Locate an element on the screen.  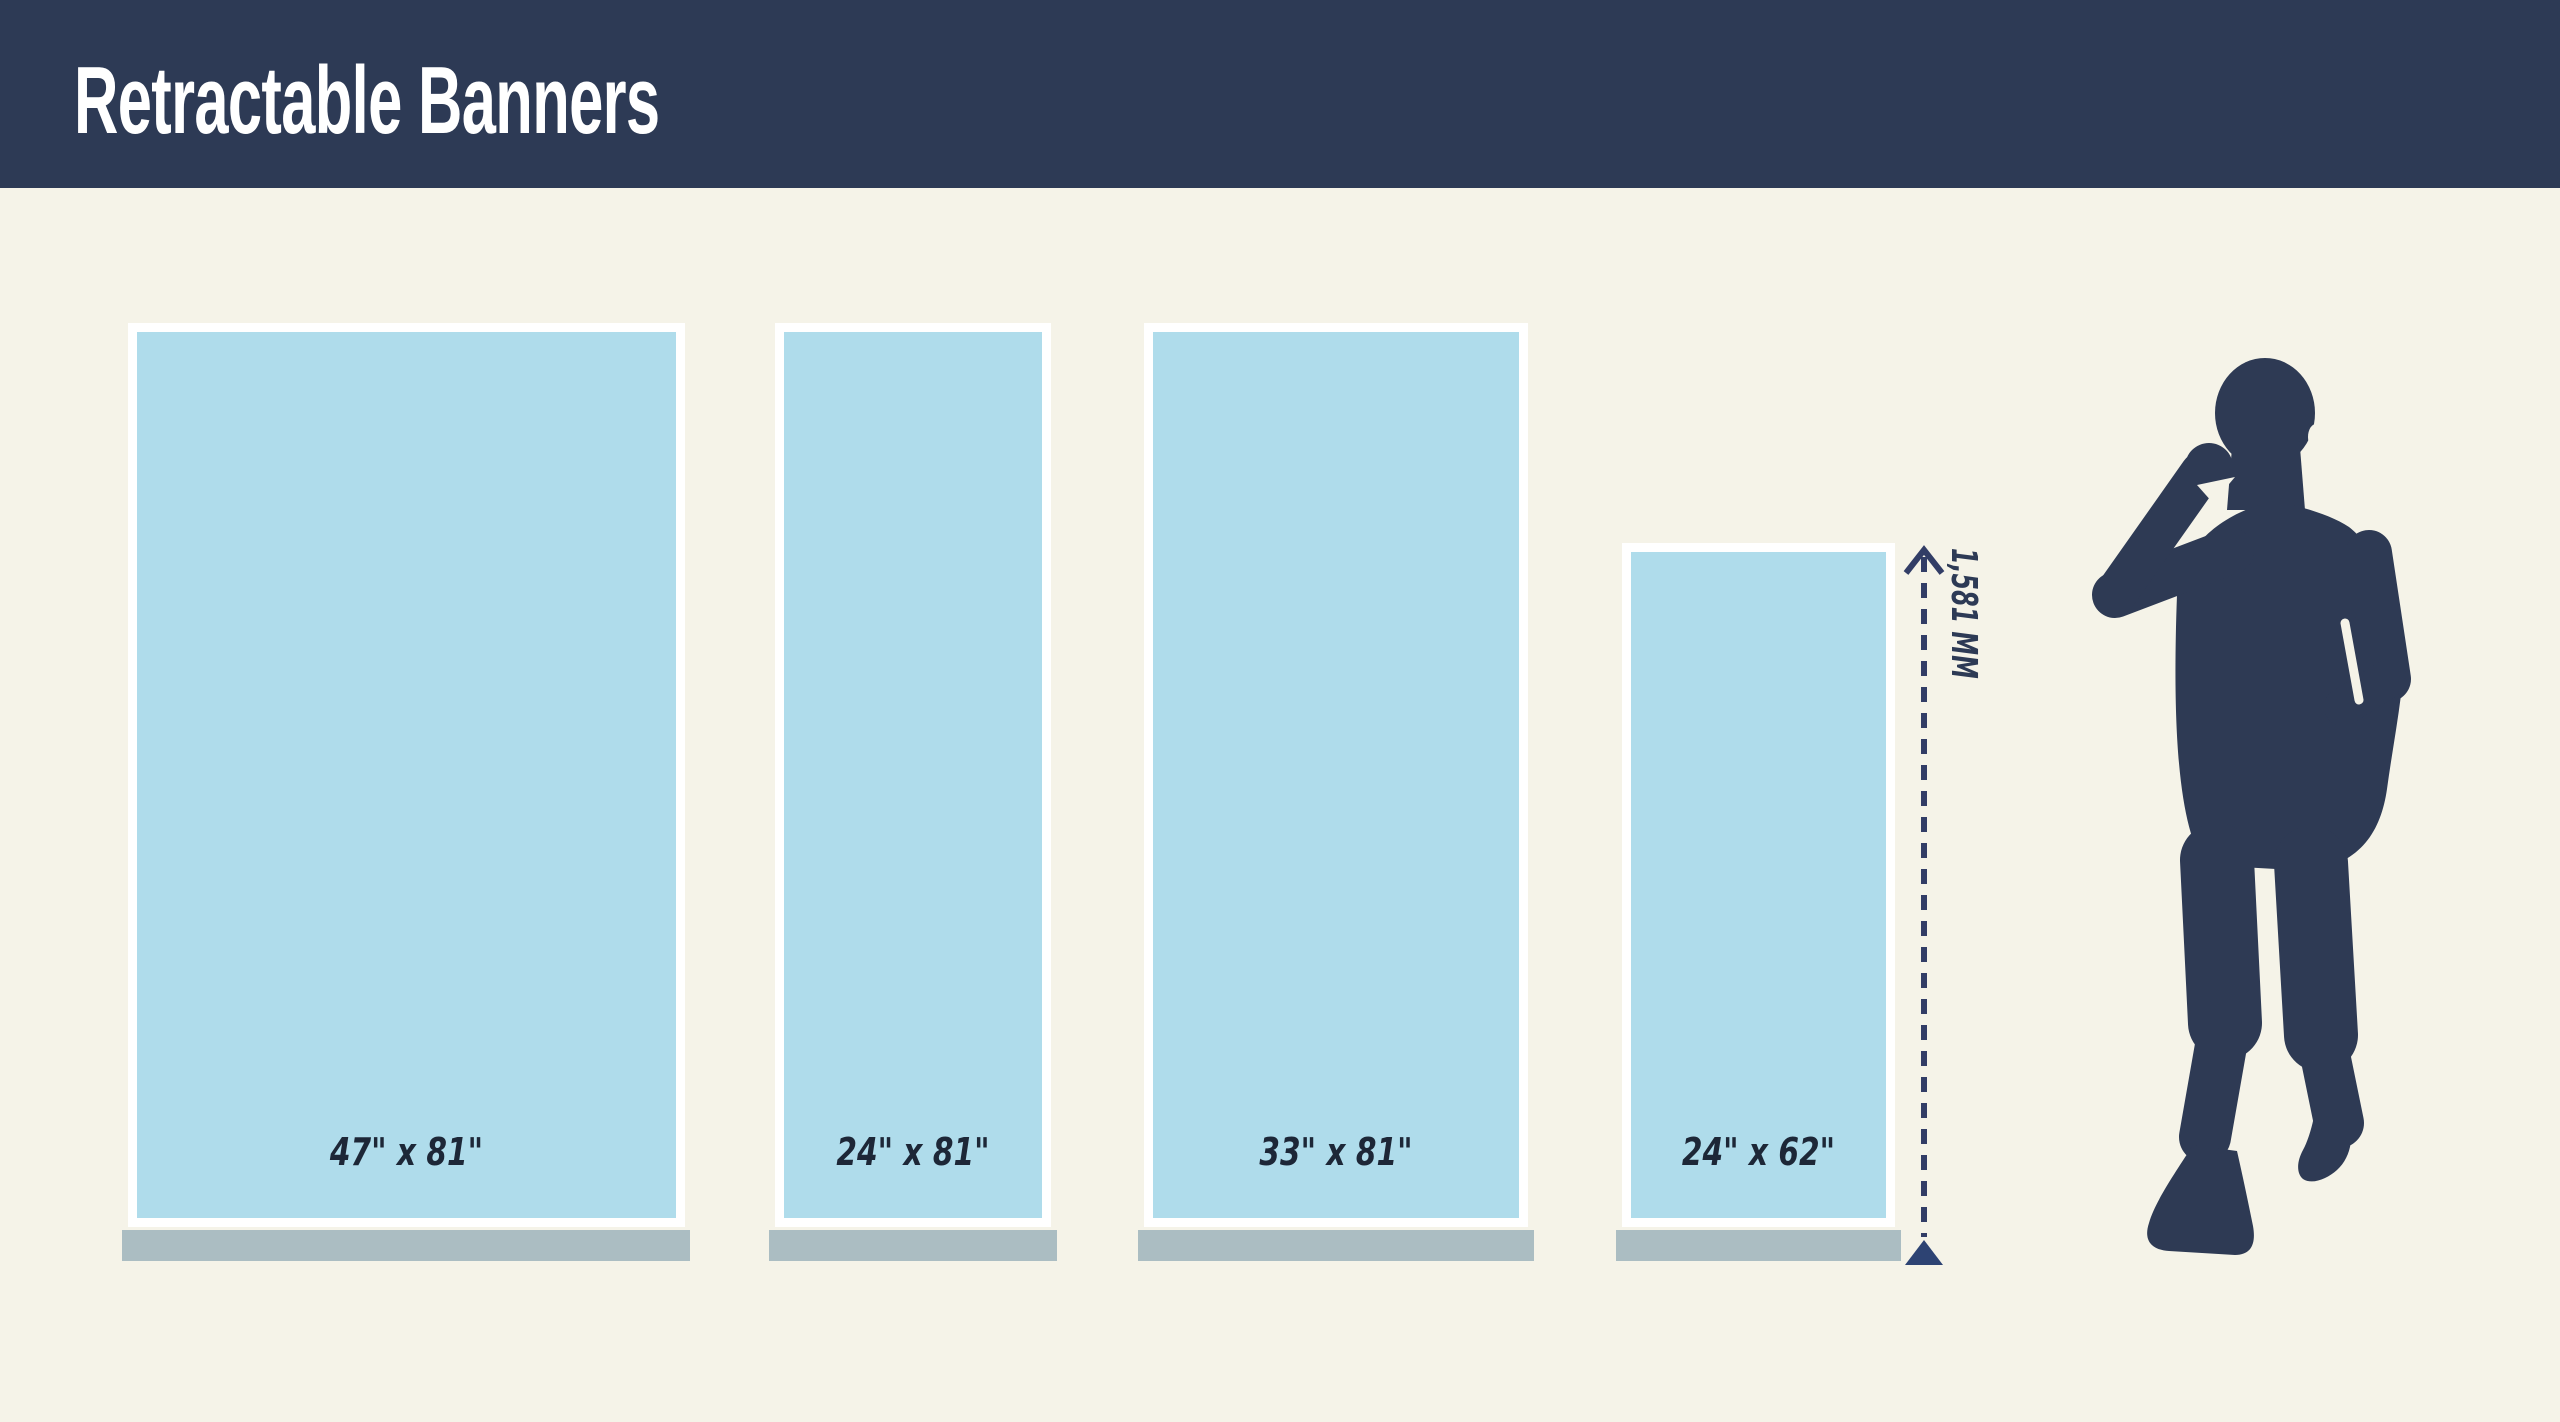
banner-24x62-face: 24" x 62" is located at coordinates (1758, 885).